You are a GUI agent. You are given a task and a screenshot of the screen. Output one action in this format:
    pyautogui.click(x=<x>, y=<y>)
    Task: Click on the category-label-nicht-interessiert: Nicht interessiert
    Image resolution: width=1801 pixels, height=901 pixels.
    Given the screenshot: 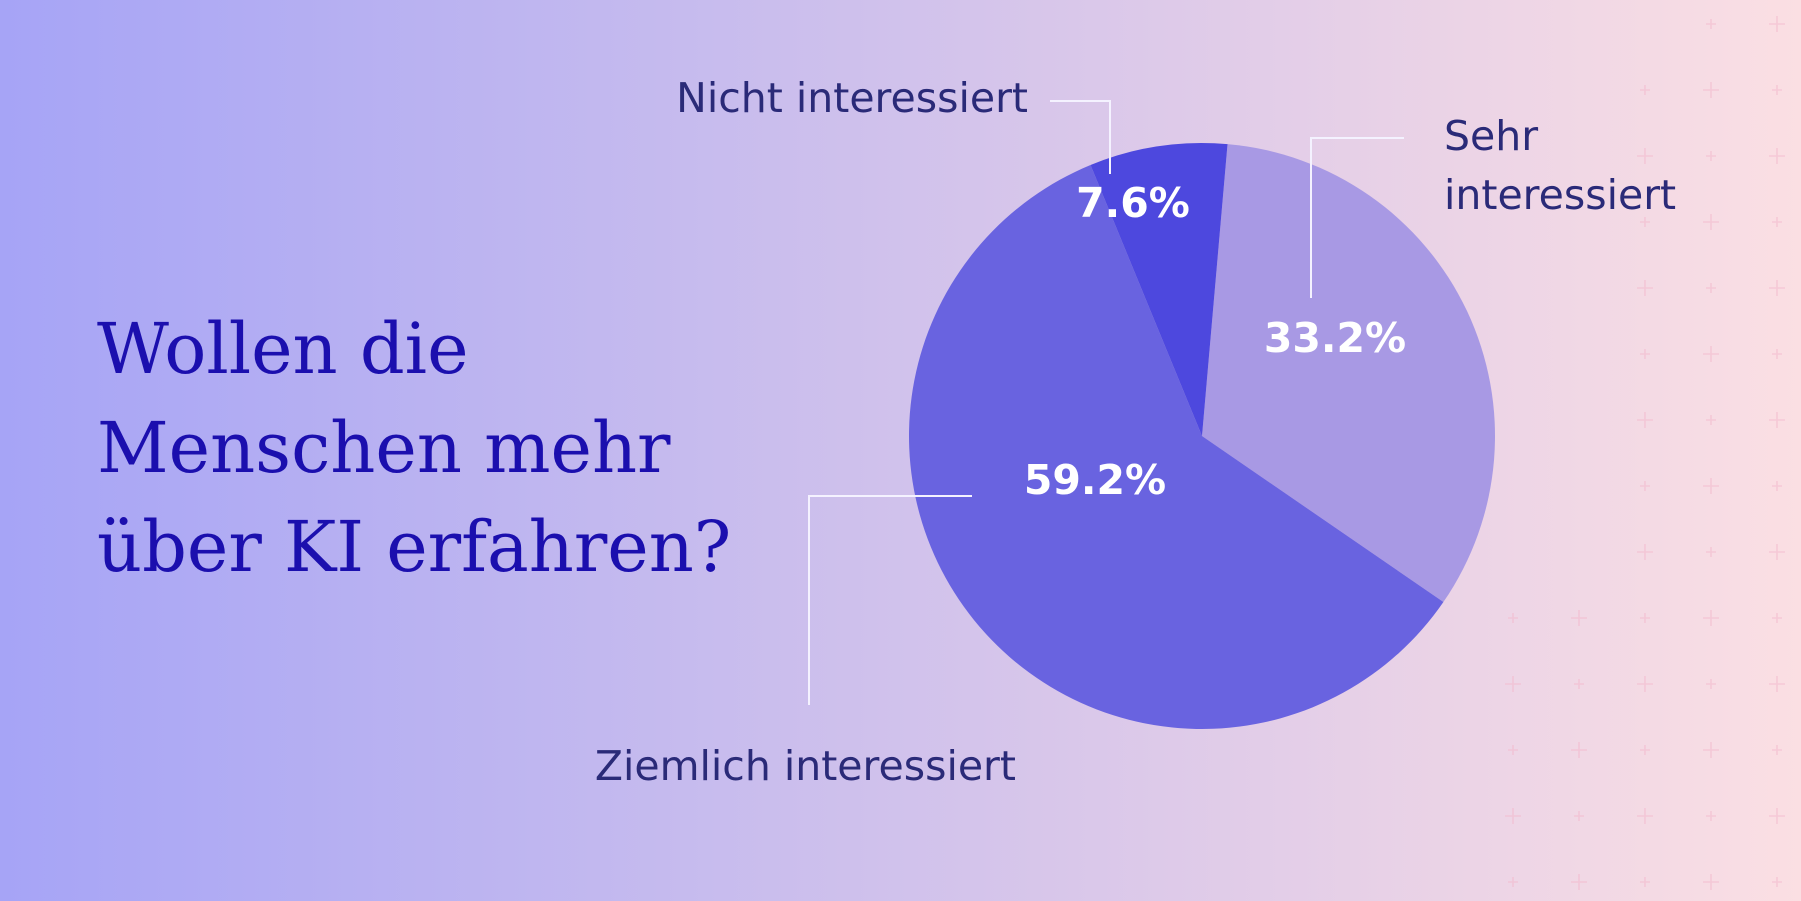 What is the action you would take?
    pyautogui.click(x=852, y=98)
    